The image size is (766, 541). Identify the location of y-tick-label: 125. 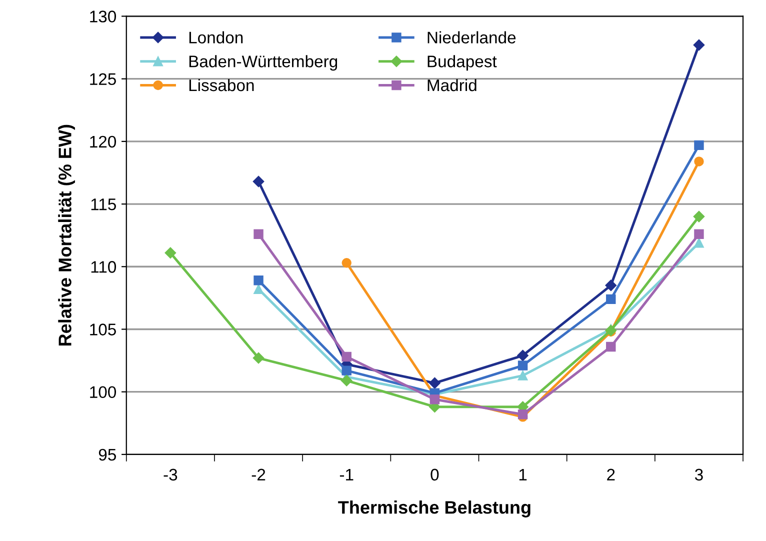
(103, 79).